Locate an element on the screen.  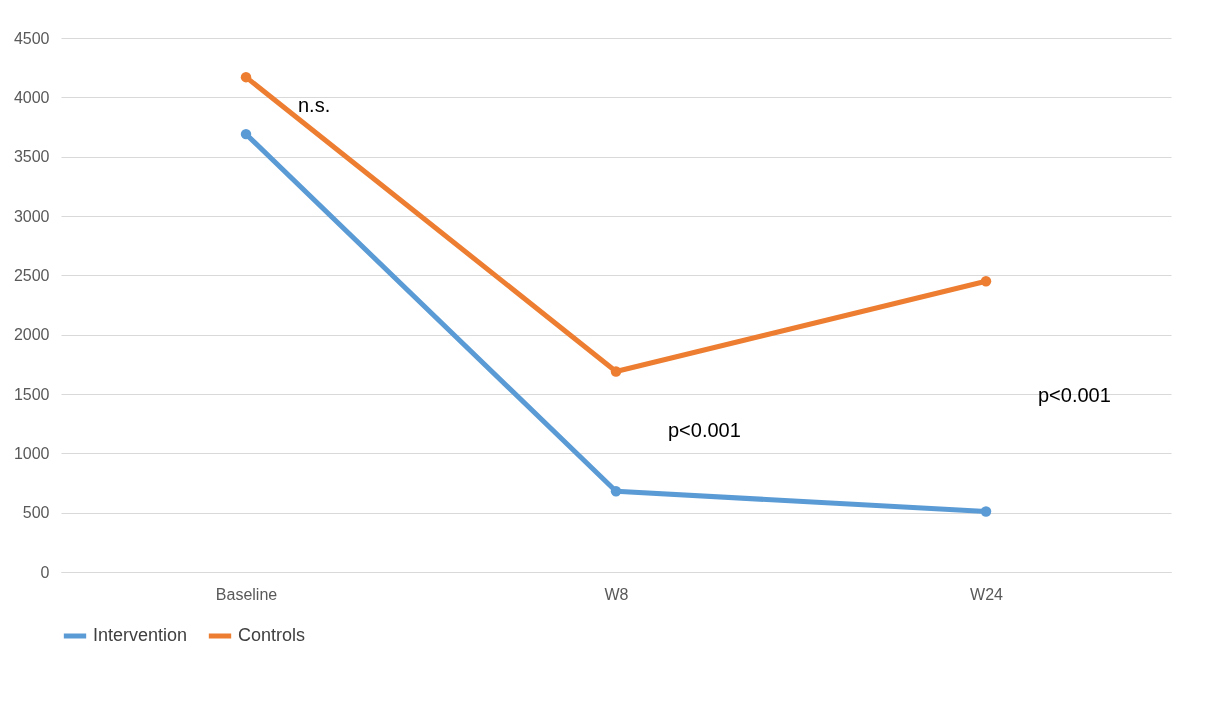
y-tick-label: 4000 is located at coordinates (31, 97).